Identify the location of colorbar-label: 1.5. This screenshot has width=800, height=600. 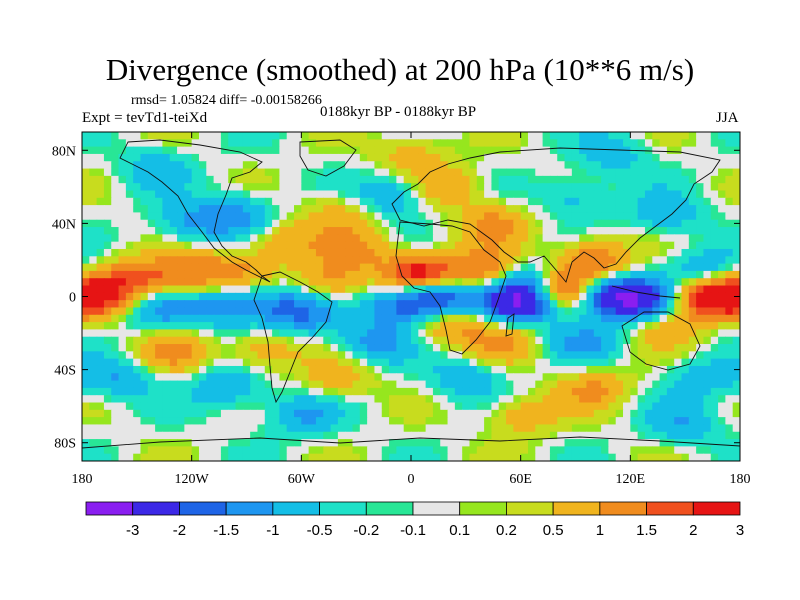
(646, 530).